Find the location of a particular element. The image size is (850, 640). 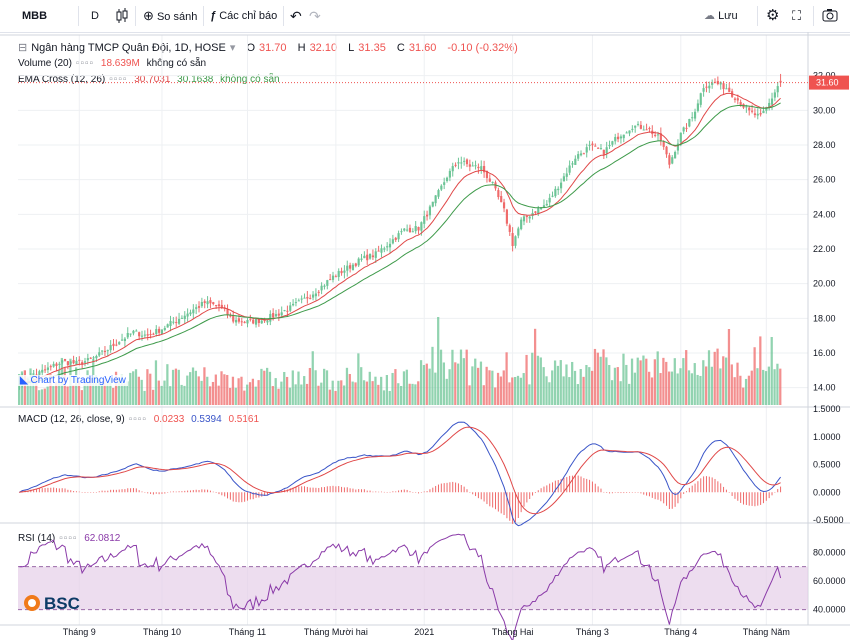

interval-selector: D is located at coordinates (95, 16).